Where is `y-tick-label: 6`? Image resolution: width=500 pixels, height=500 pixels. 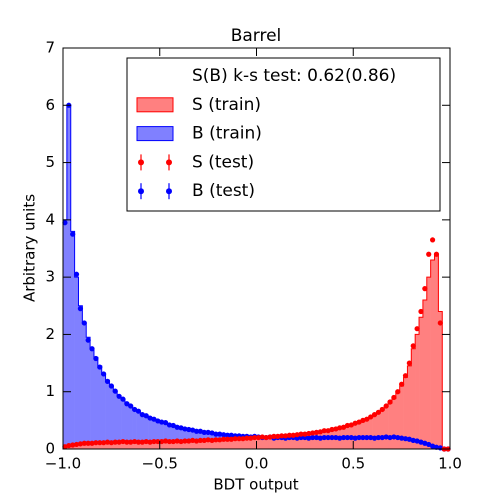 y-tick-label: 6 is located at coordinates (50, 105).